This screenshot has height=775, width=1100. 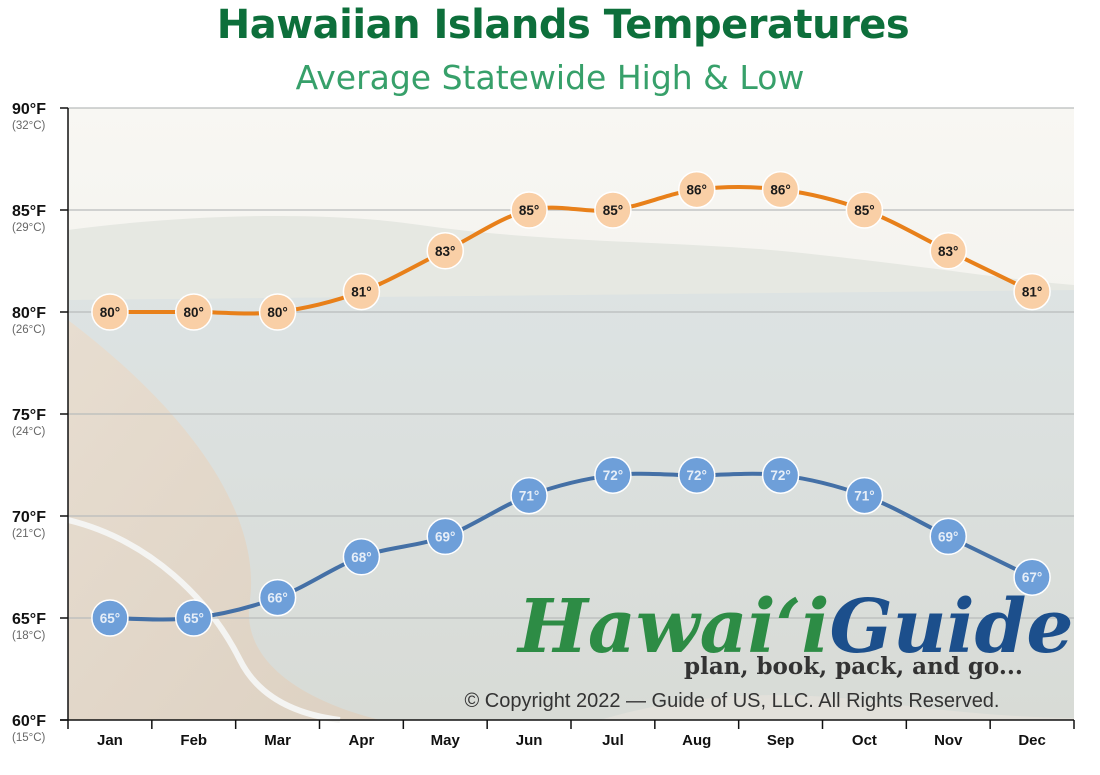 What do you see at coordinates (29, 738) in the screenshot?
I see `y-tick-sublabel: (15°C)` at bounding box center [29, 738].